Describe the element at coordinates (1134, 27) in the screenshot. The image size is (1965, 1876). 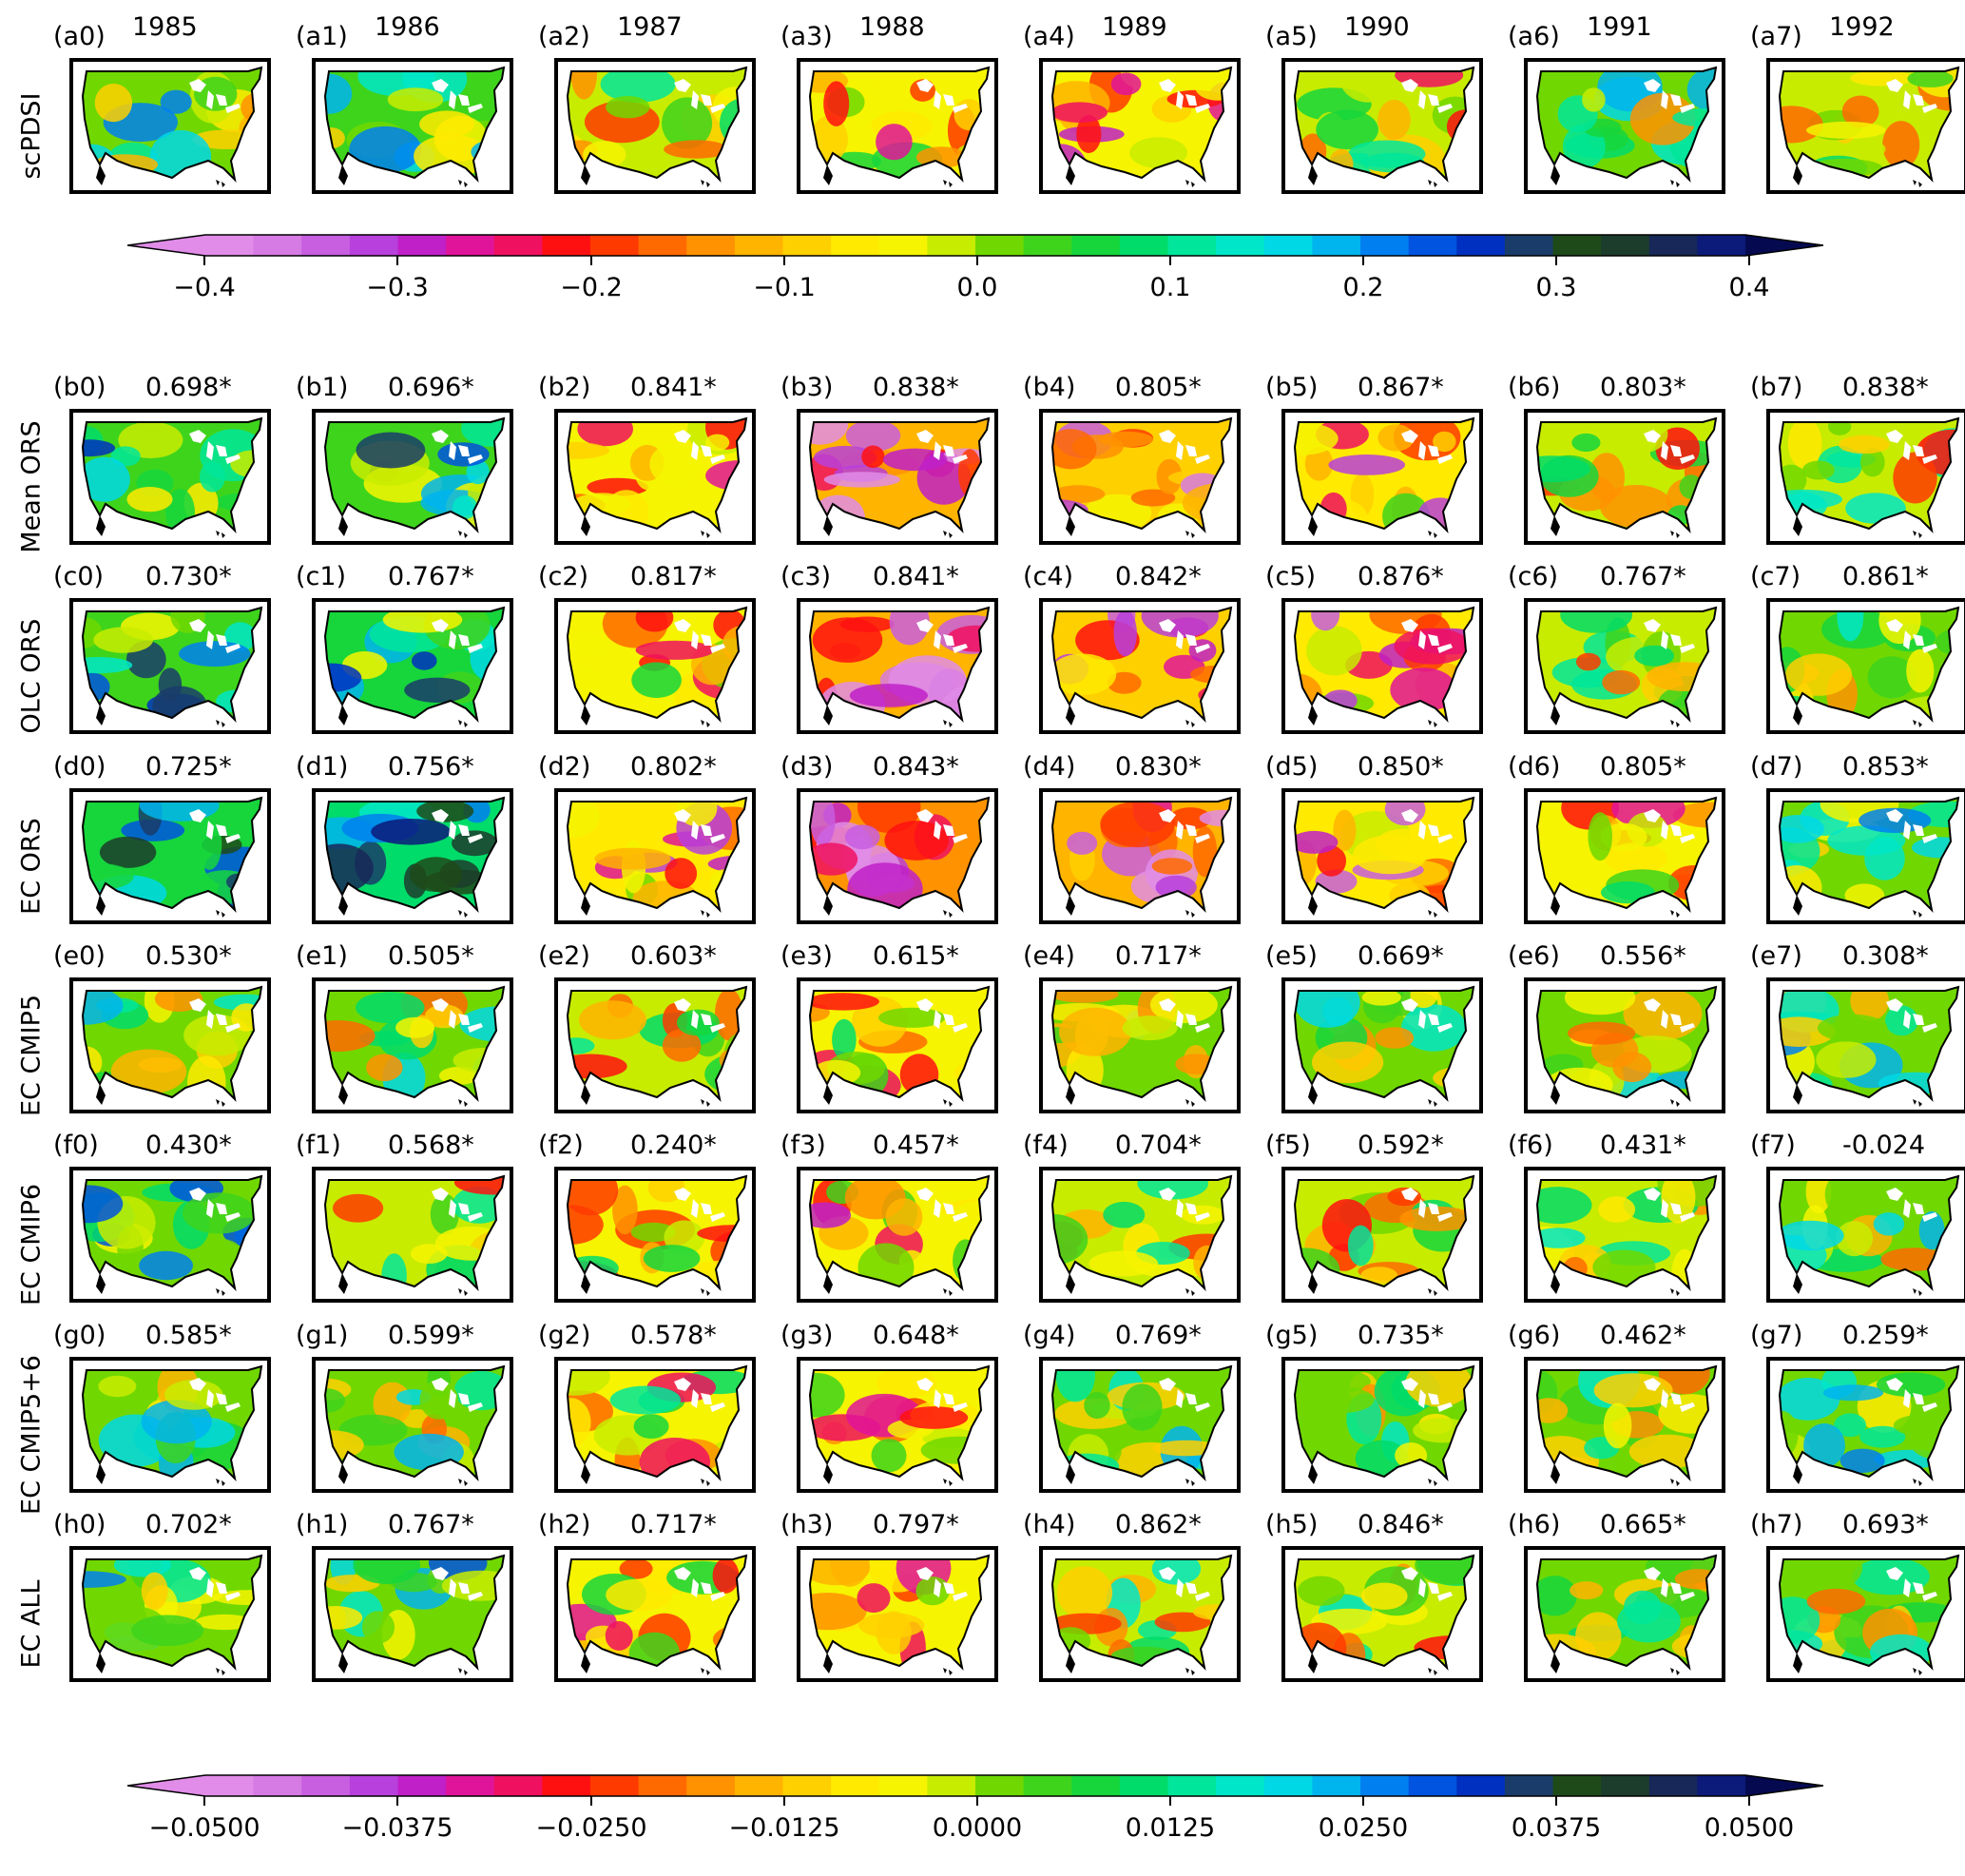
I see `year-label-4: 1989` at that location.